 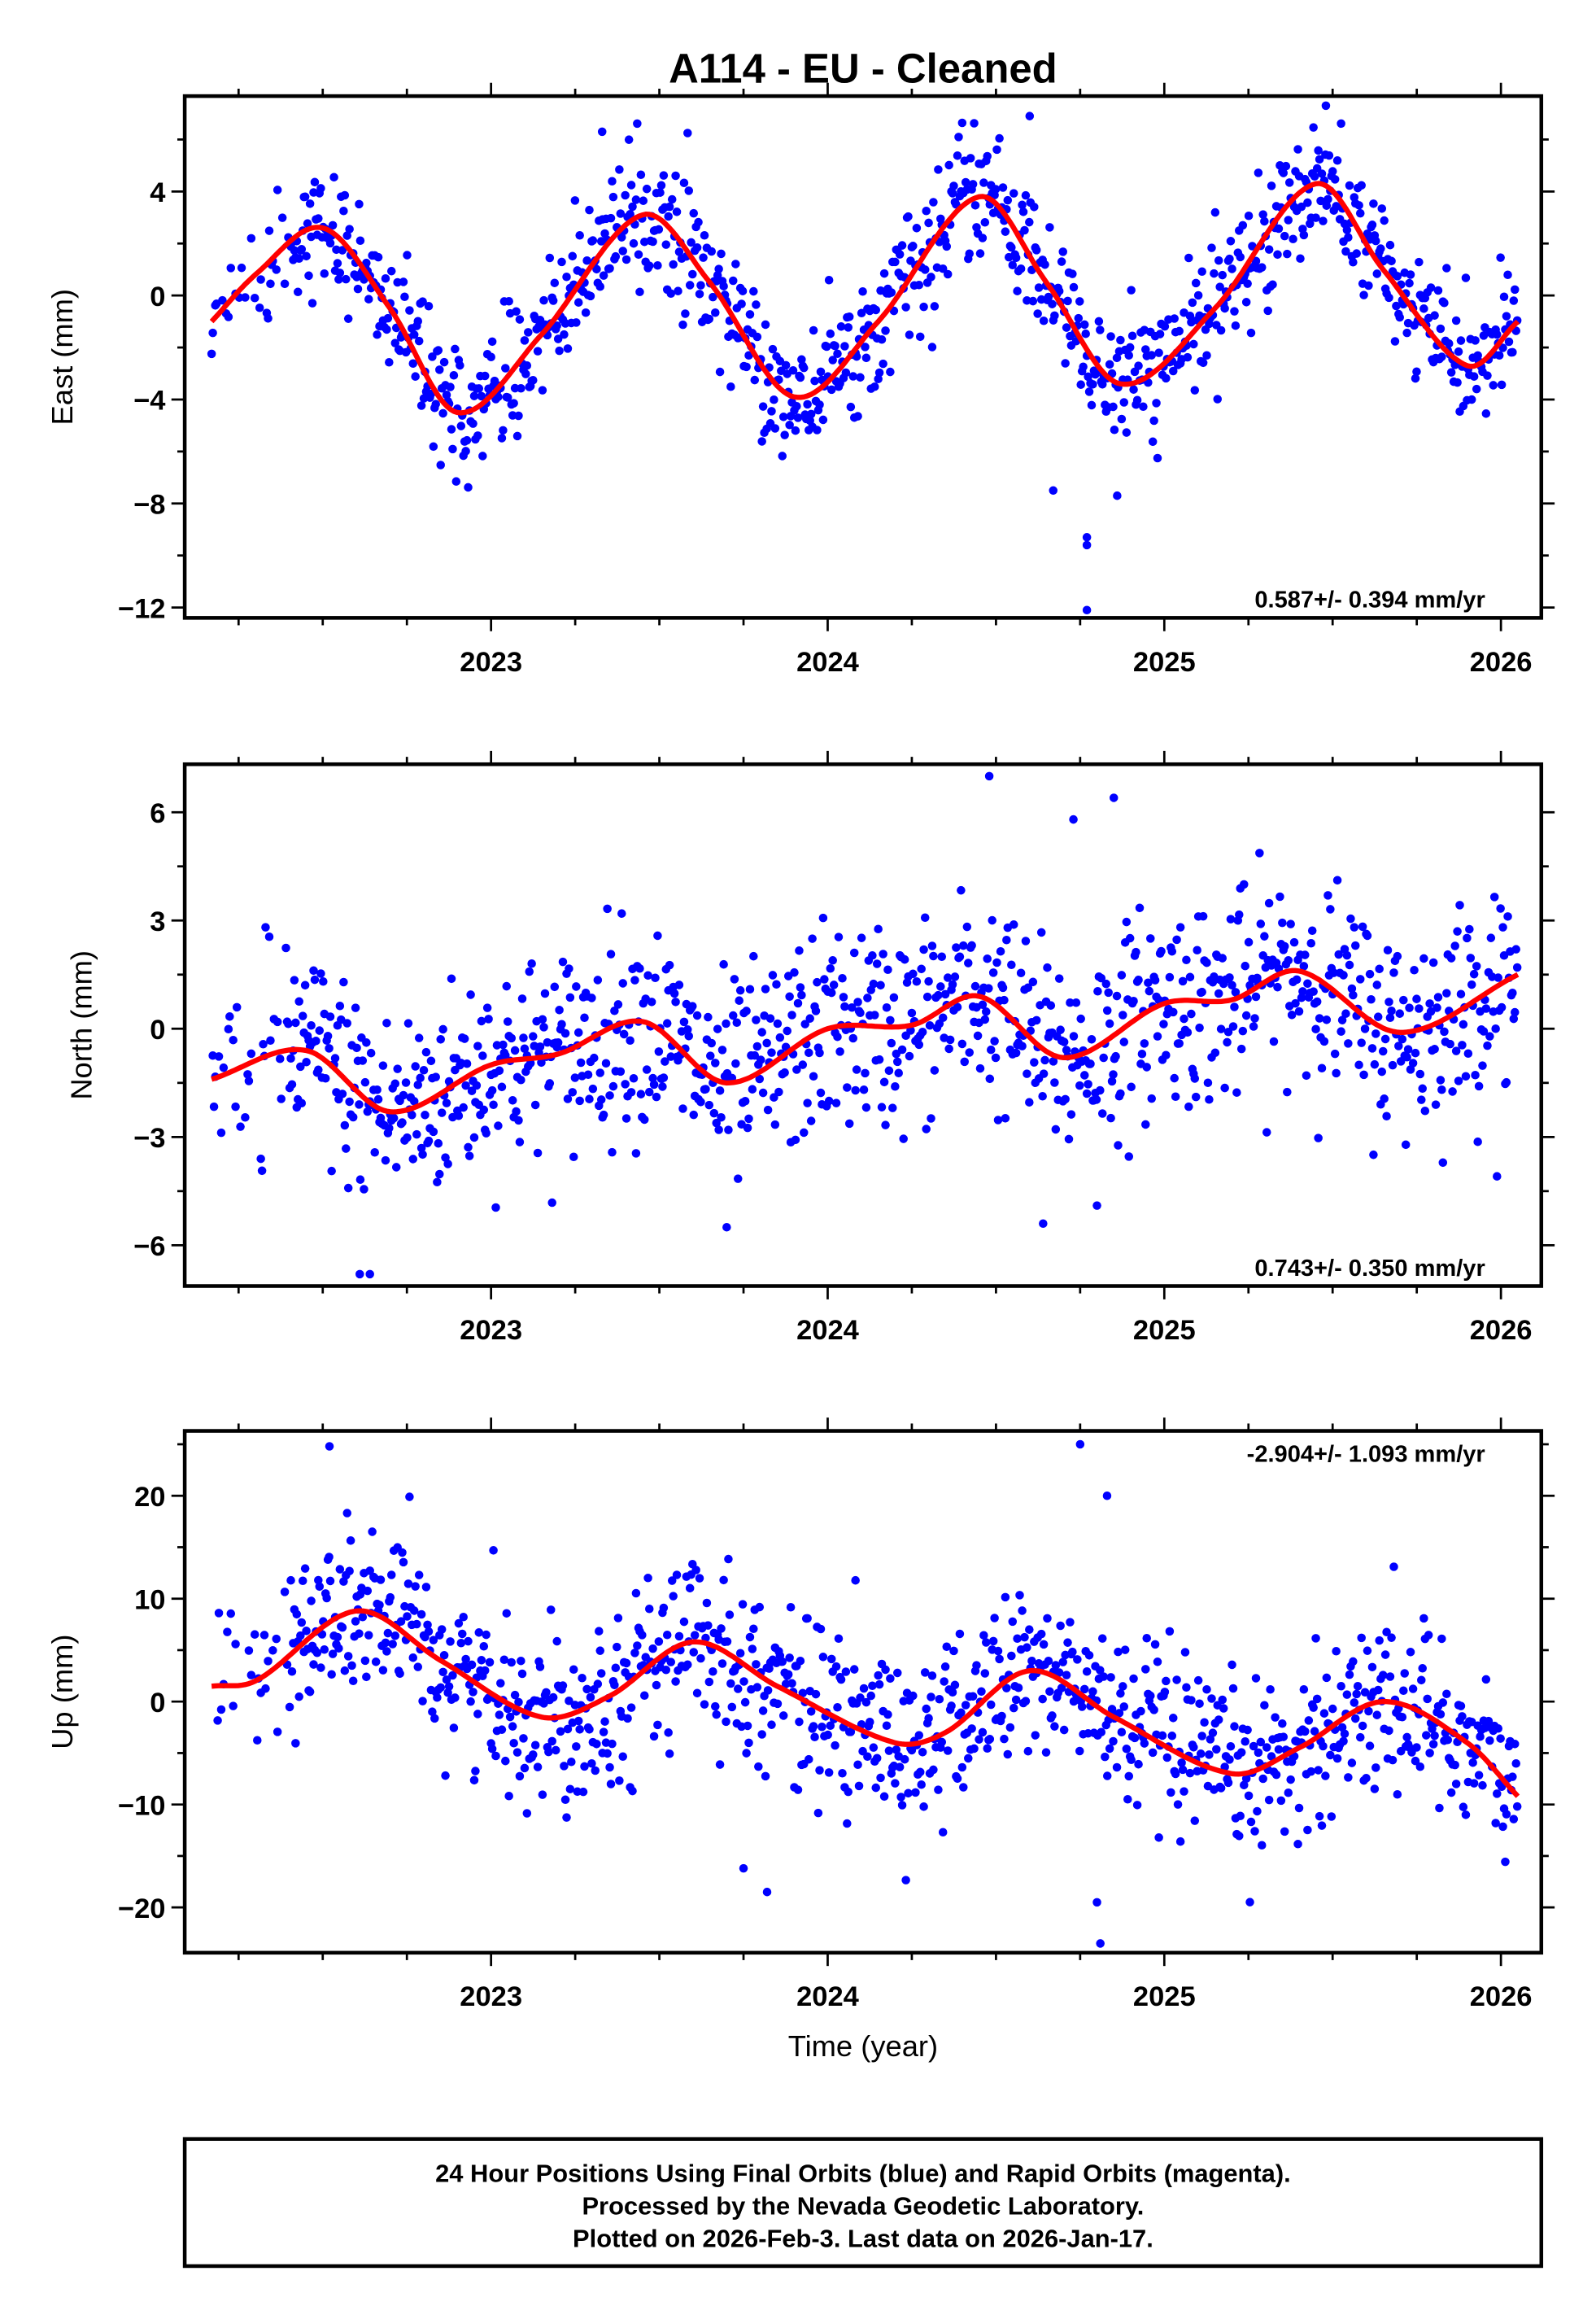 What do you see at coordinates (149, 1599) in the screenshot?
I see `y-tick-label: 10` at bounding box center [149, 1599].